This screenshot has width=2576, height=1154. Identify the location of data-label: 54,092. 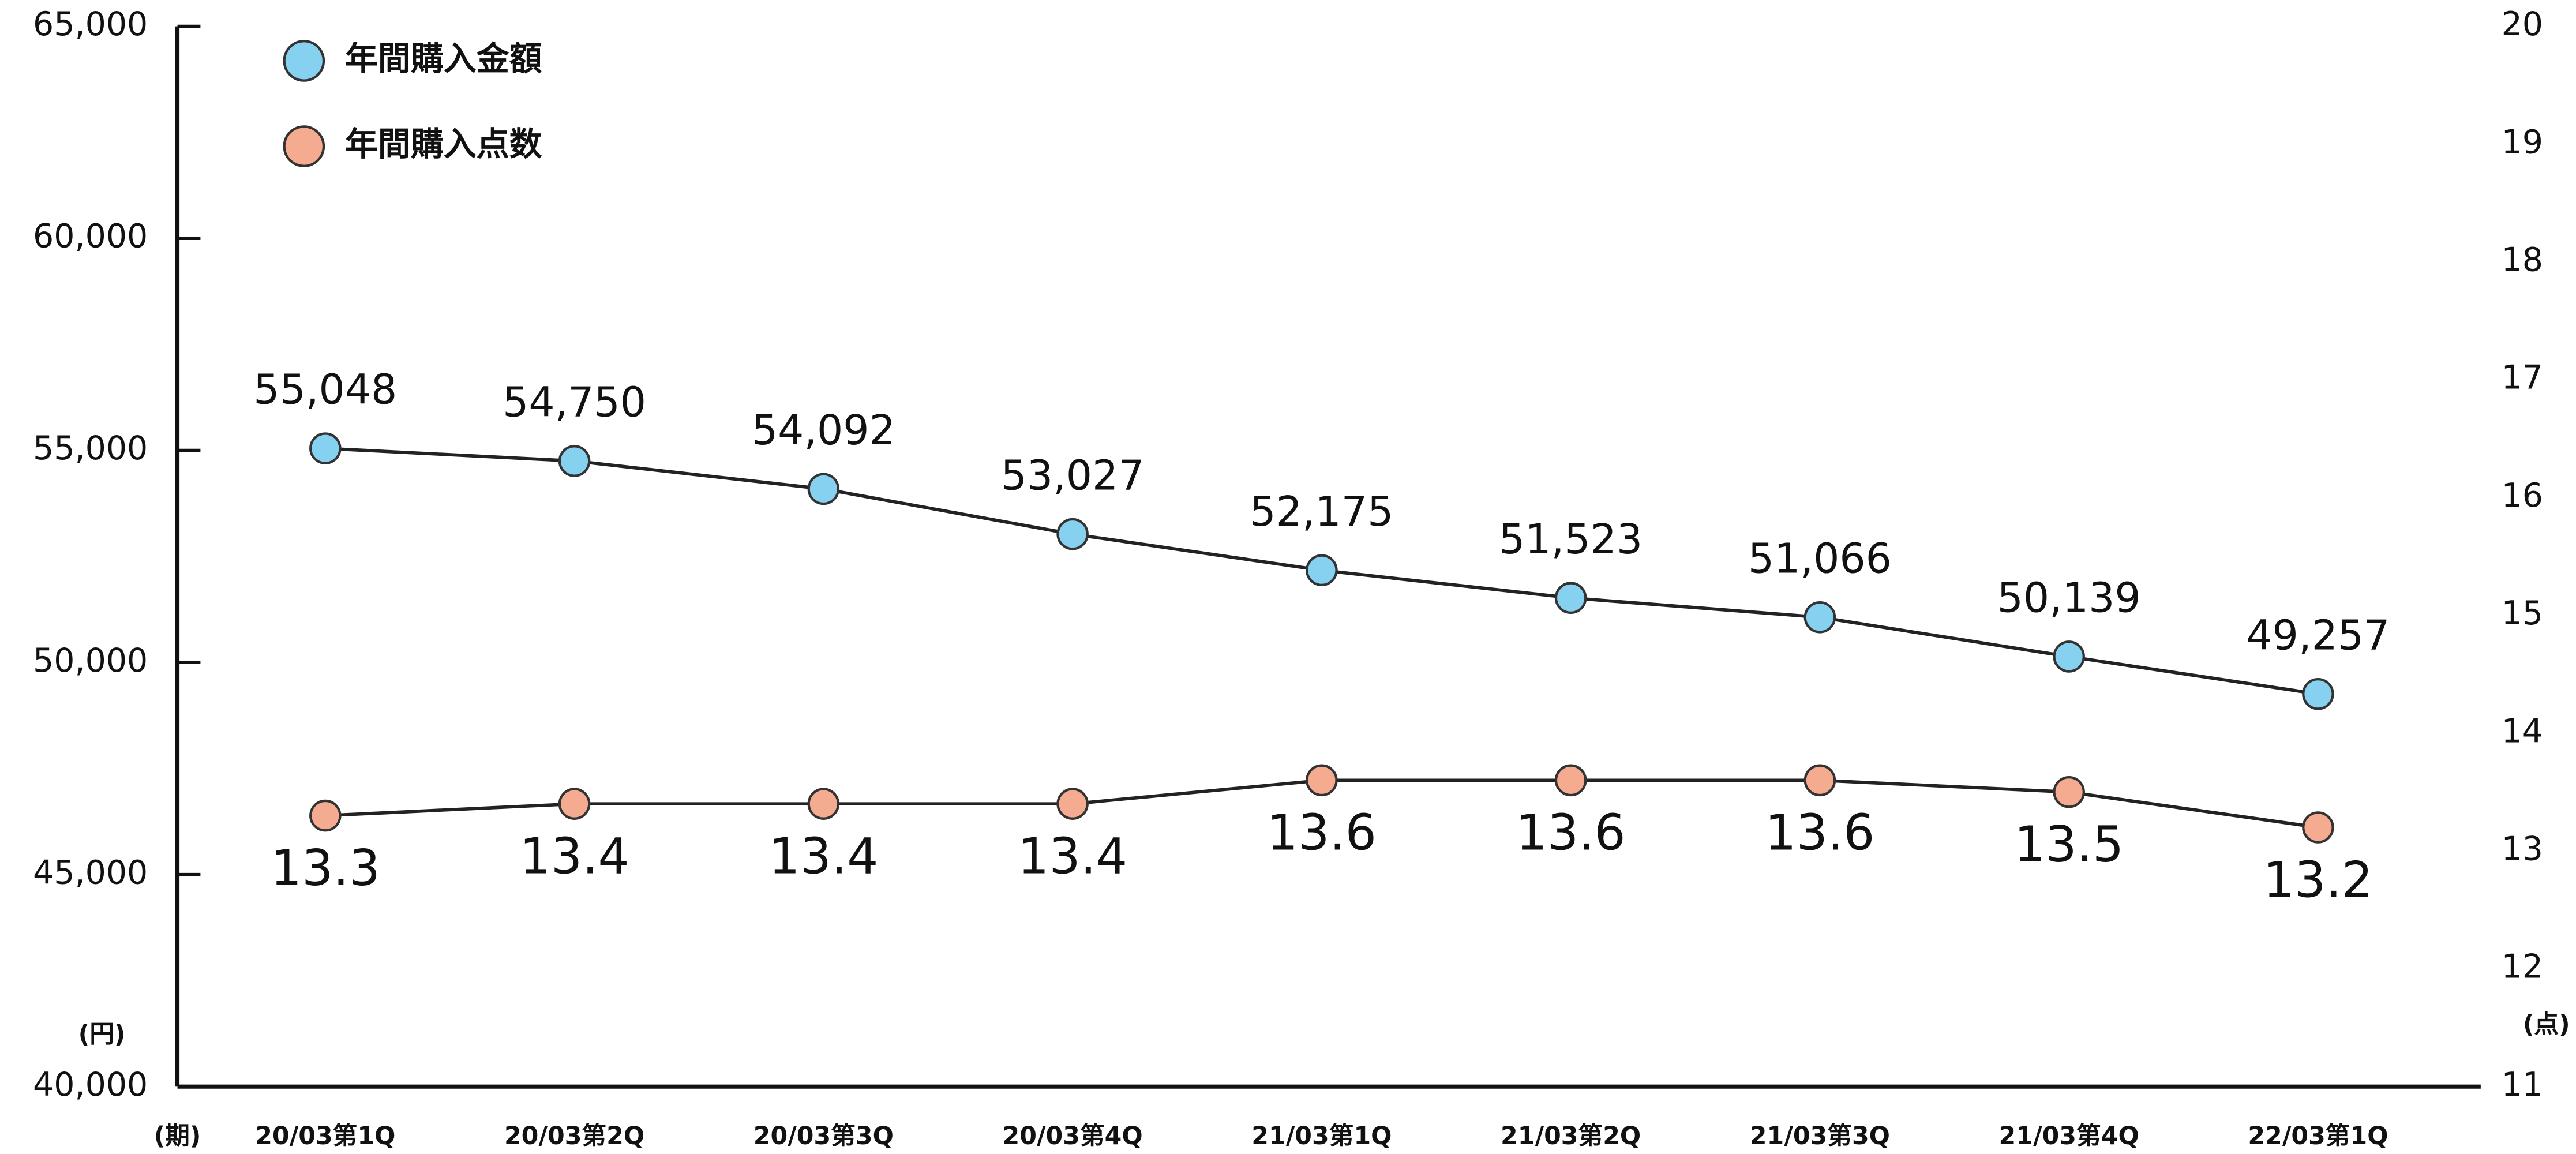
(823, 430).